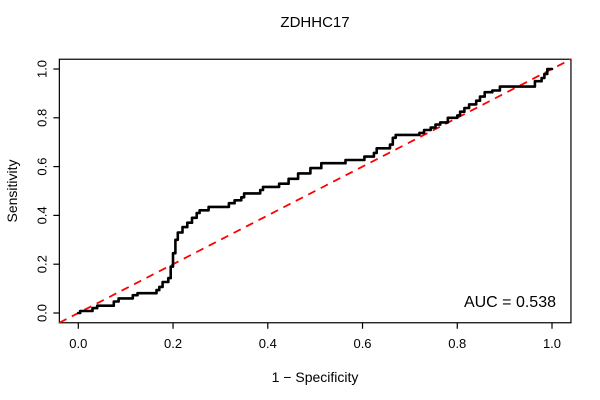 Image resolution: width=600 pixels, height=400 pixels. What do you see at coordinates (78, 343) in the screenshot?
I see `x-tick-label: 0.0` at bounding box center [78, 343].